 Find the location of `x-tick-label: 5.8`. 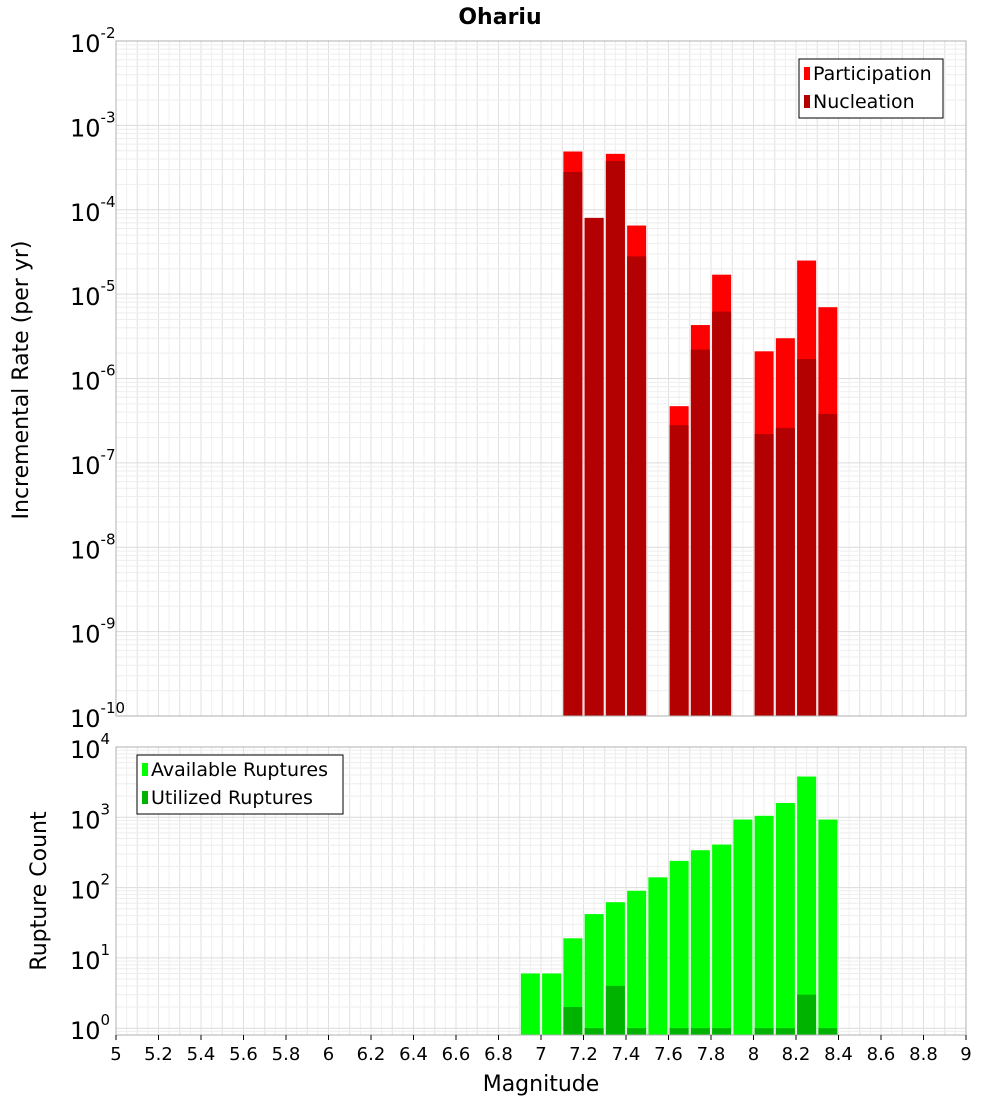

x-tick-label: 5.8 is located at coordinates (286, 1054).